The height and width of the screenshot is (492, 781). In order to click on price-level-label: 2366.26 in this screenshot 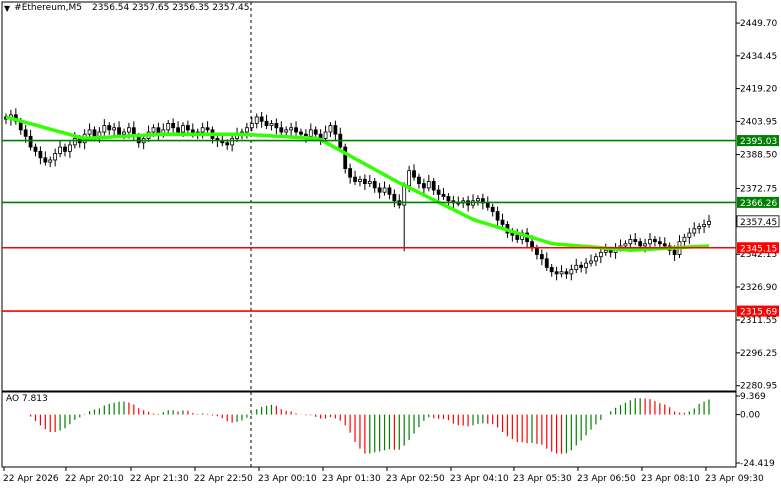, I will do `click(758, 204)`.